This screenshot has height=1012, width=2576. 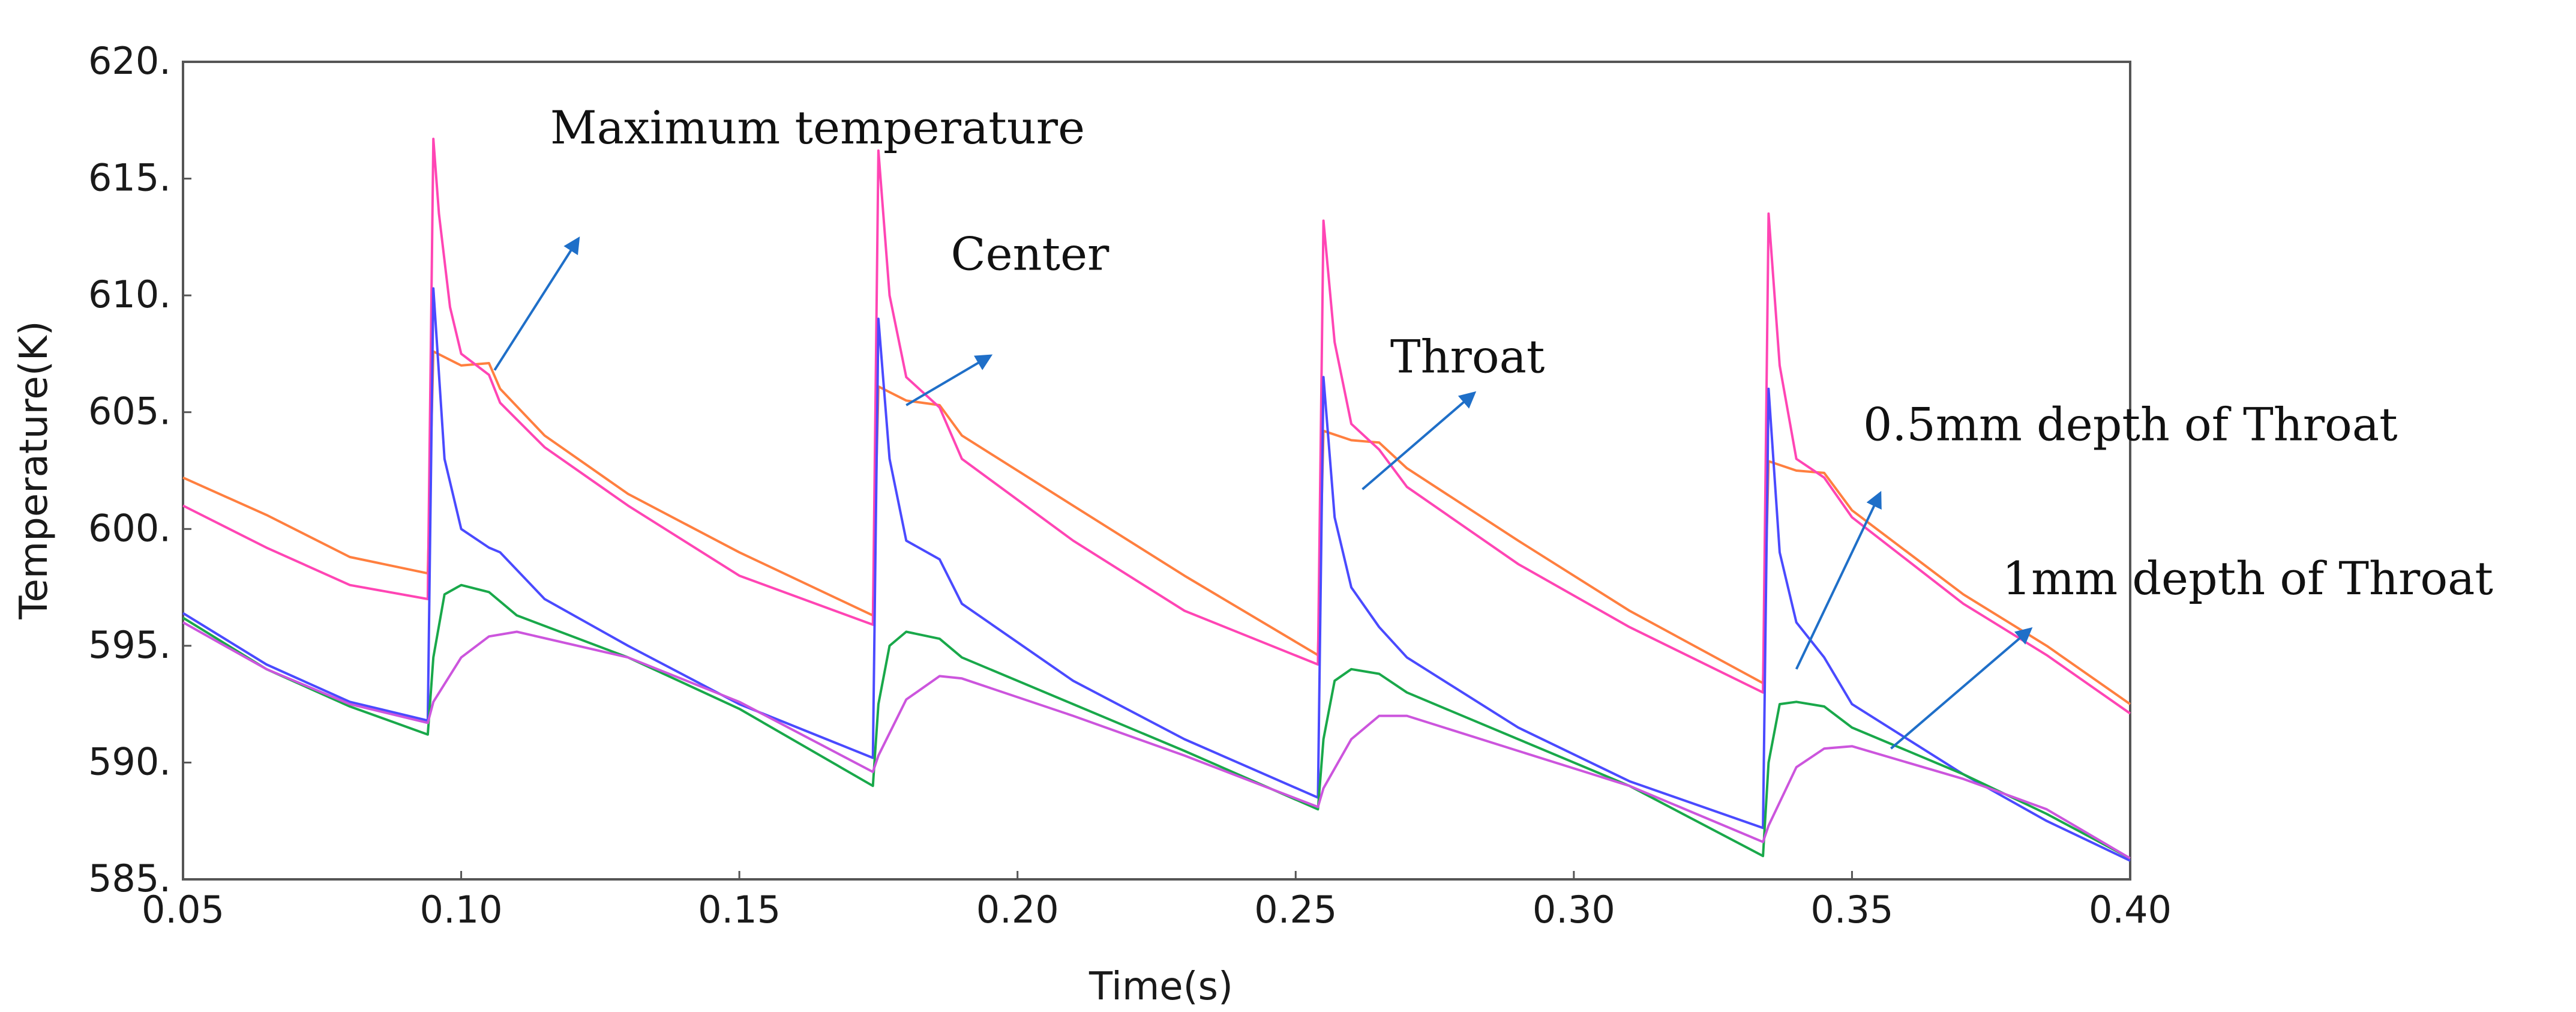 What do you see at coordinates (183, 910) in the screenshot?
I see `x-tick-label: 0.05` at bounding box center [183, 910].